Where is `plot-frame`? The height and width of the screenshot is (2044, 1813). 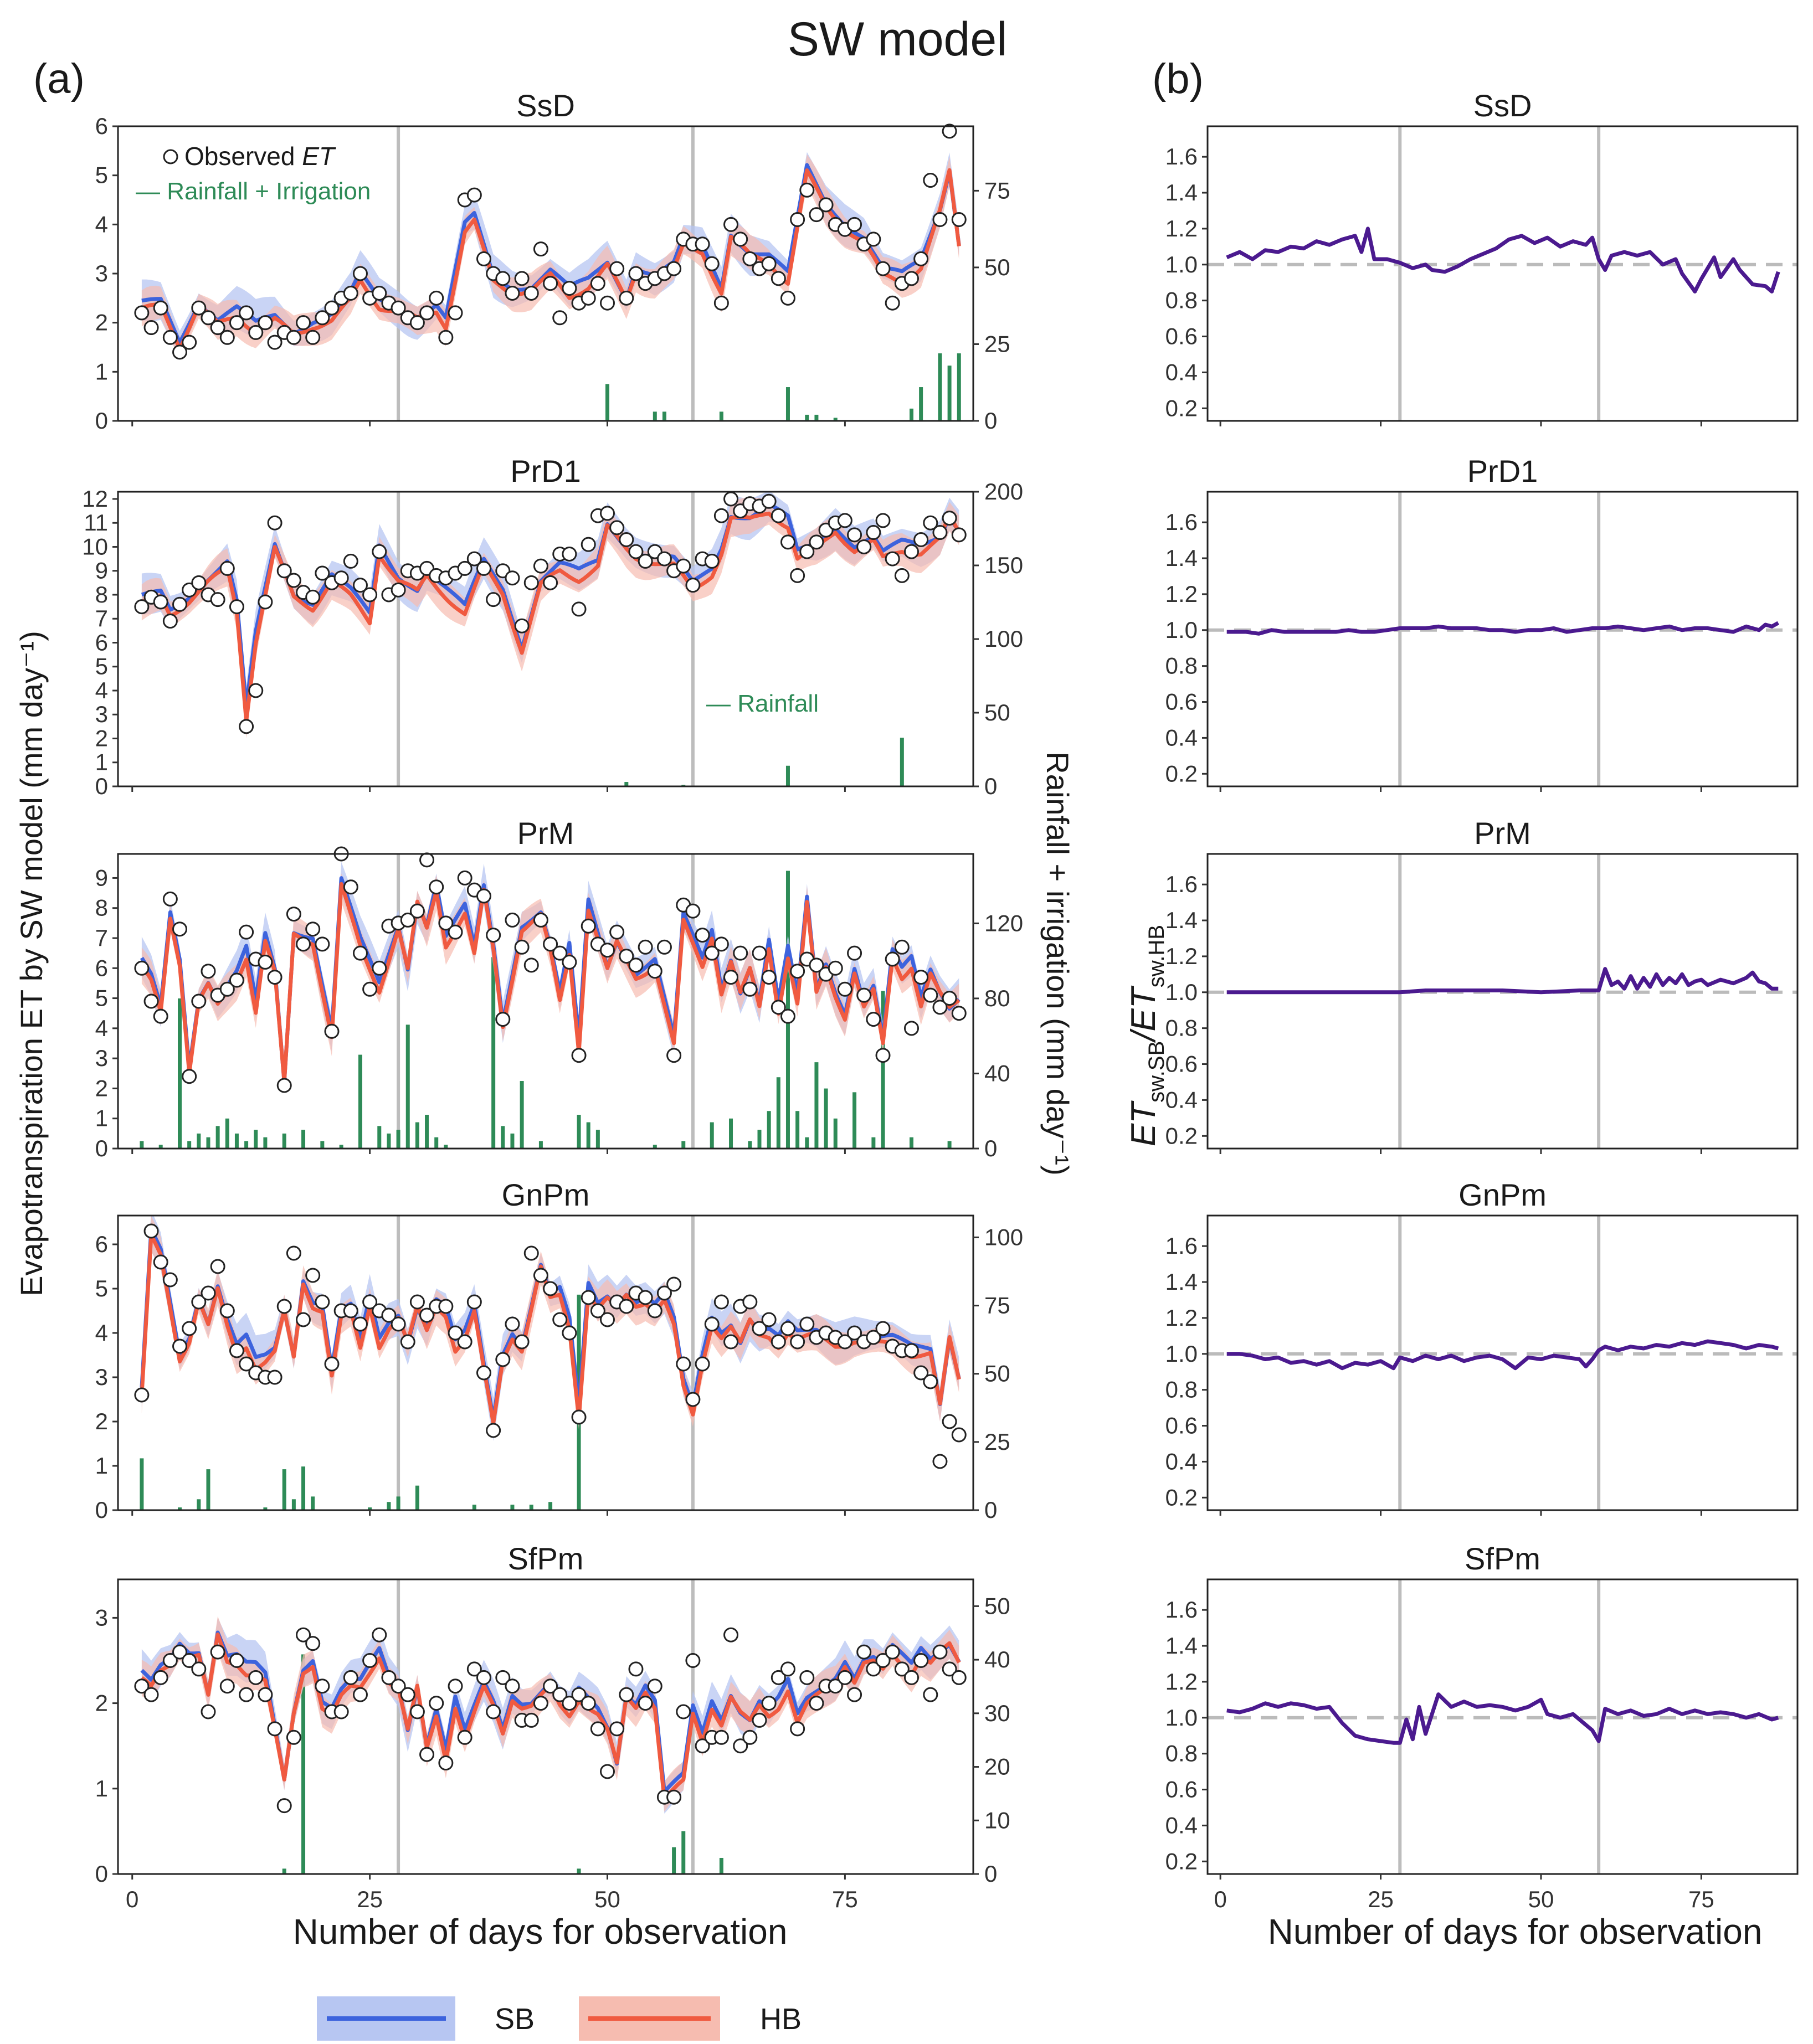 plot-frame is located at coordinates (1503, 1726).